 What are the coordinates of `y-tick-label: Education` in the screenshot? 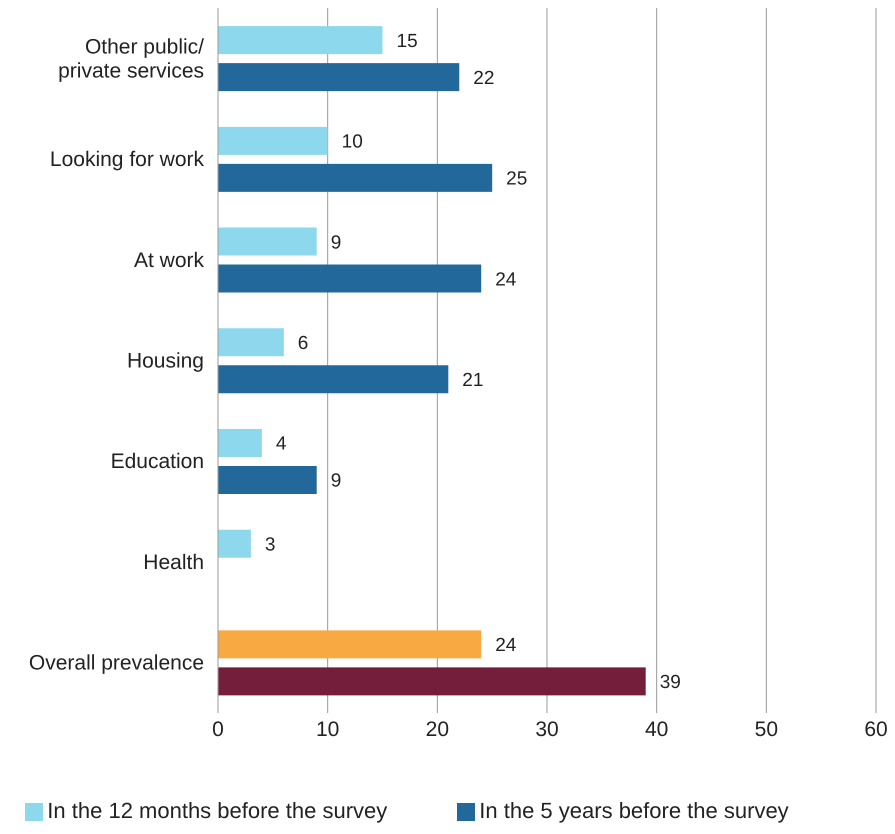 It's located at (157, 461).